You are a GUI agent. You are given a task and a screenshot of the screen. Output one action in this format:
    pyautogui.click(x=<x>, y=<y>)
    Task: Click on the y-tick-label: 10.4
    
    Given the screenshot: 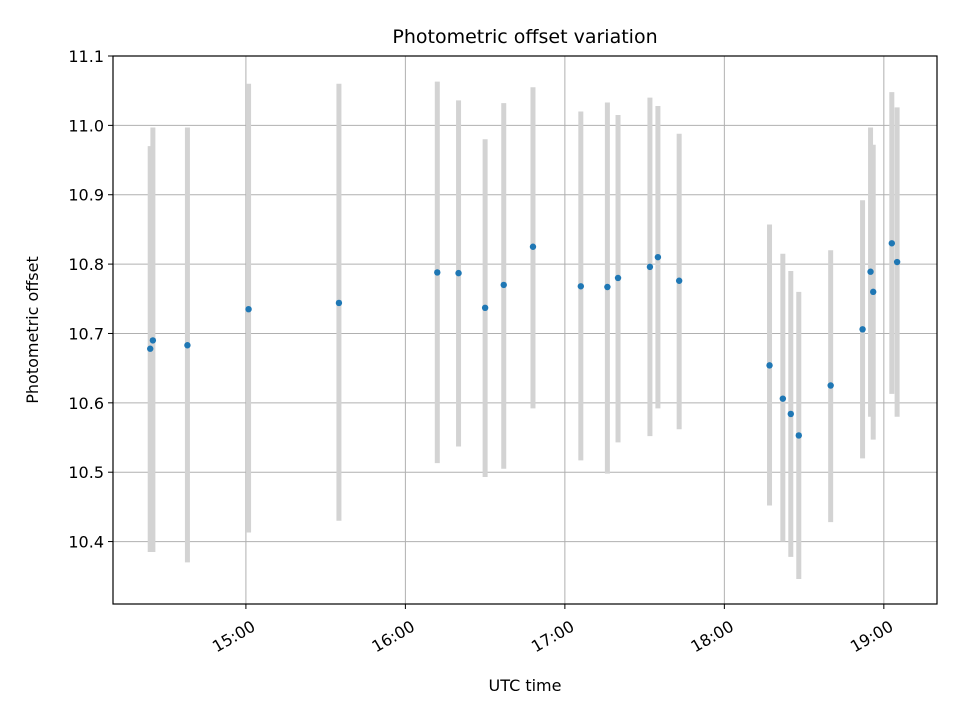 What is the action you would take?
    pyautogui.click(x=86, y=542)
    